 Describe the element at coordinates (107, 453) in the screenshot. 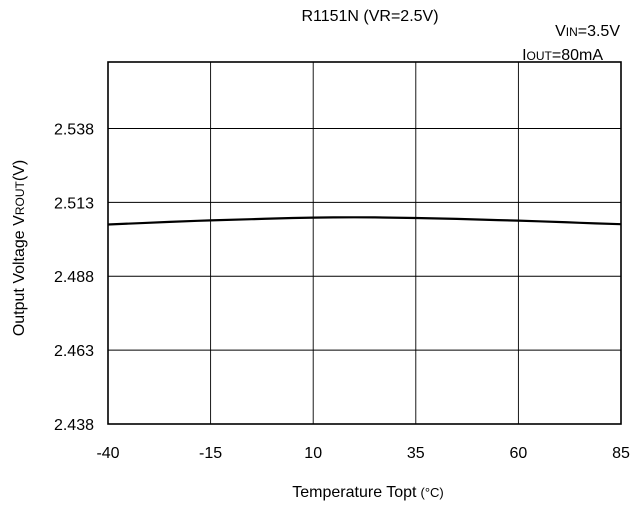

I see `x-tick-label: -40` at that location.